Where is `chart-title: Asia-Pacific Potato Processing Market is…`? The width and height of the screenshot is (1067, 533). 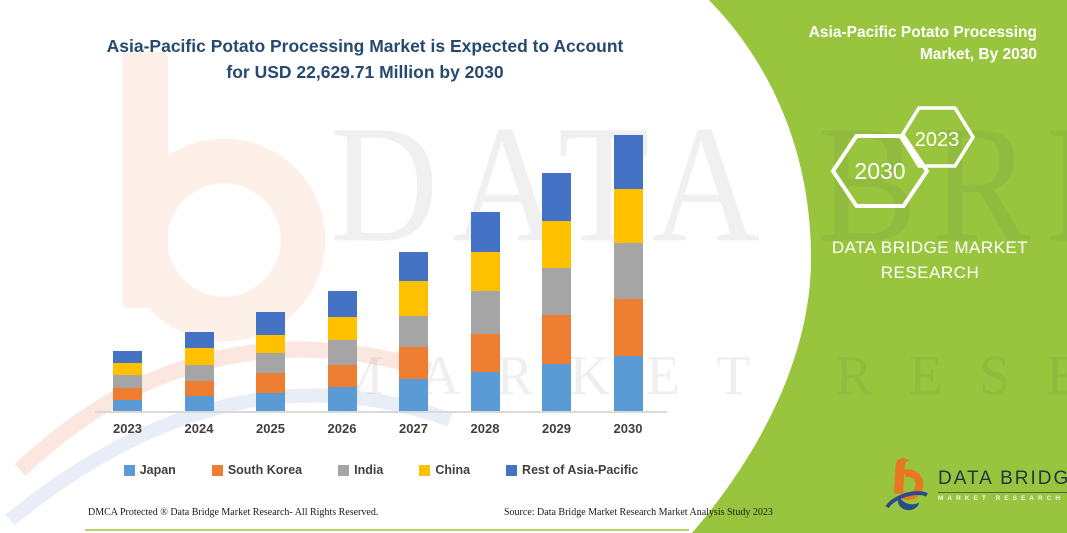
chart-title: Asia-Pacific Potato Processing Market is… is located at coordinates (365, 59).